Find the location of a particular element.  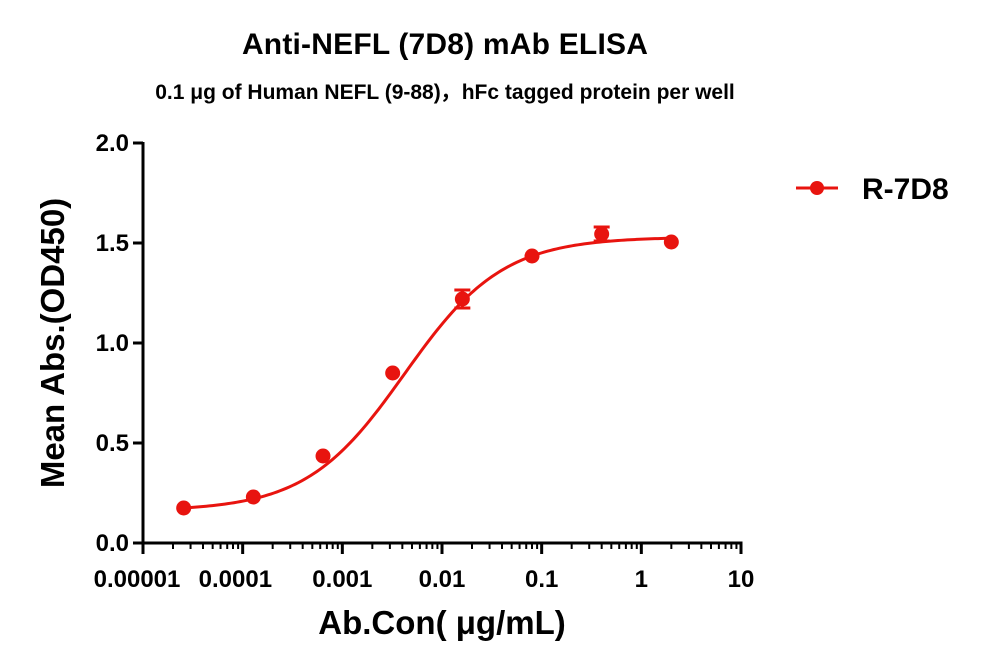

y-tick-label: 1.0 is located at coordinates (112, 343).